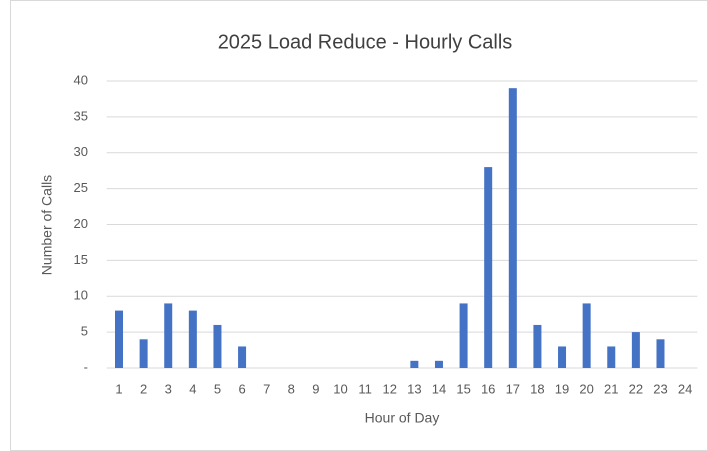 The height and width of the screenshot is (451, 708). What do you see at coordinates (84, 331) in the screenshot?
I see `y-tick-label: 5` at bounding box center [84, 331].